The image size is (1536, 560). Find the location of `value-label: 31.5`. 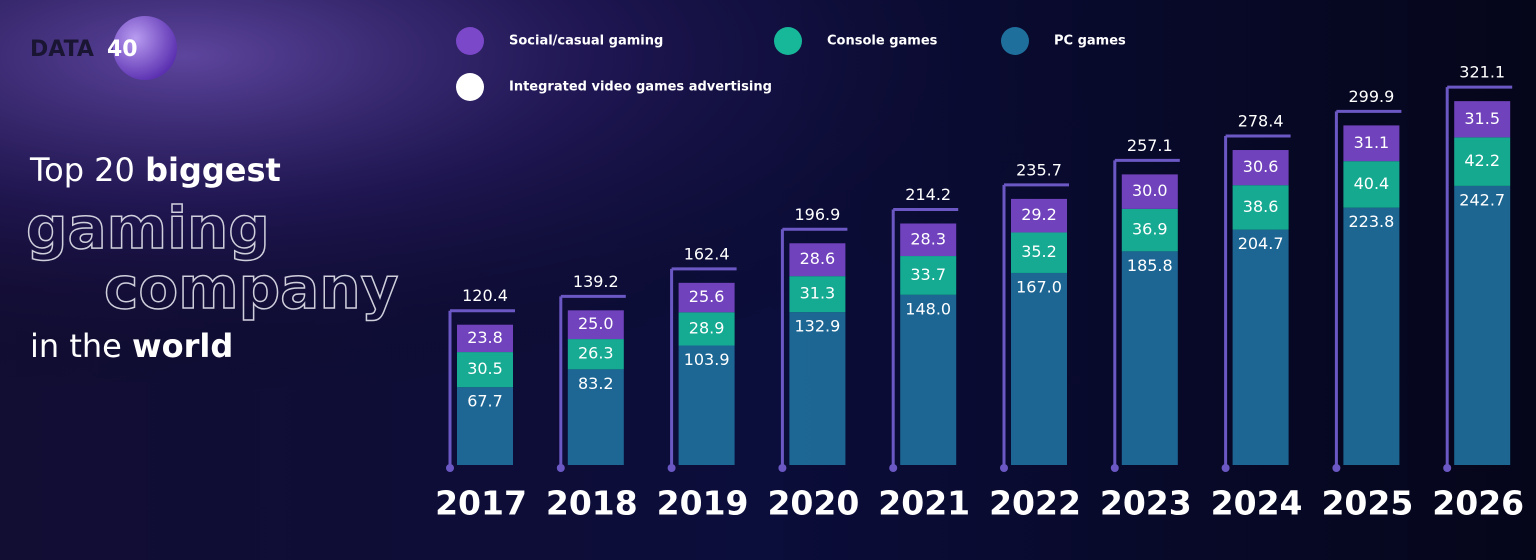

value-label: 31.5 is located at coordinates (1482, 118).